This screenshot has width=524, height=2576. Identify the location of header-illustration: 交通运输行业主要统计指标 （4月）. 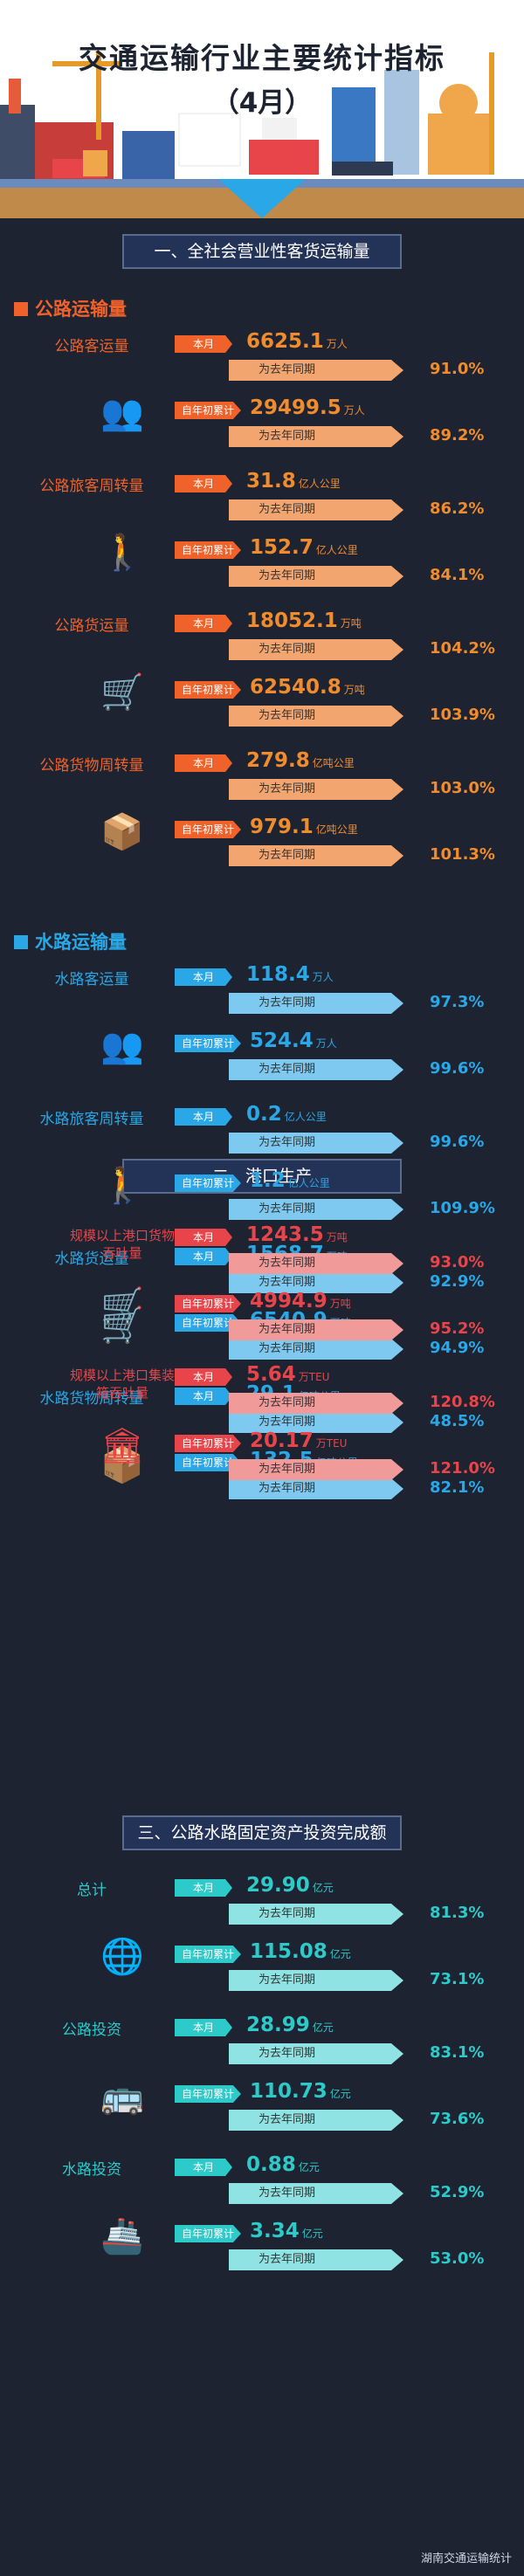
(262, 109).